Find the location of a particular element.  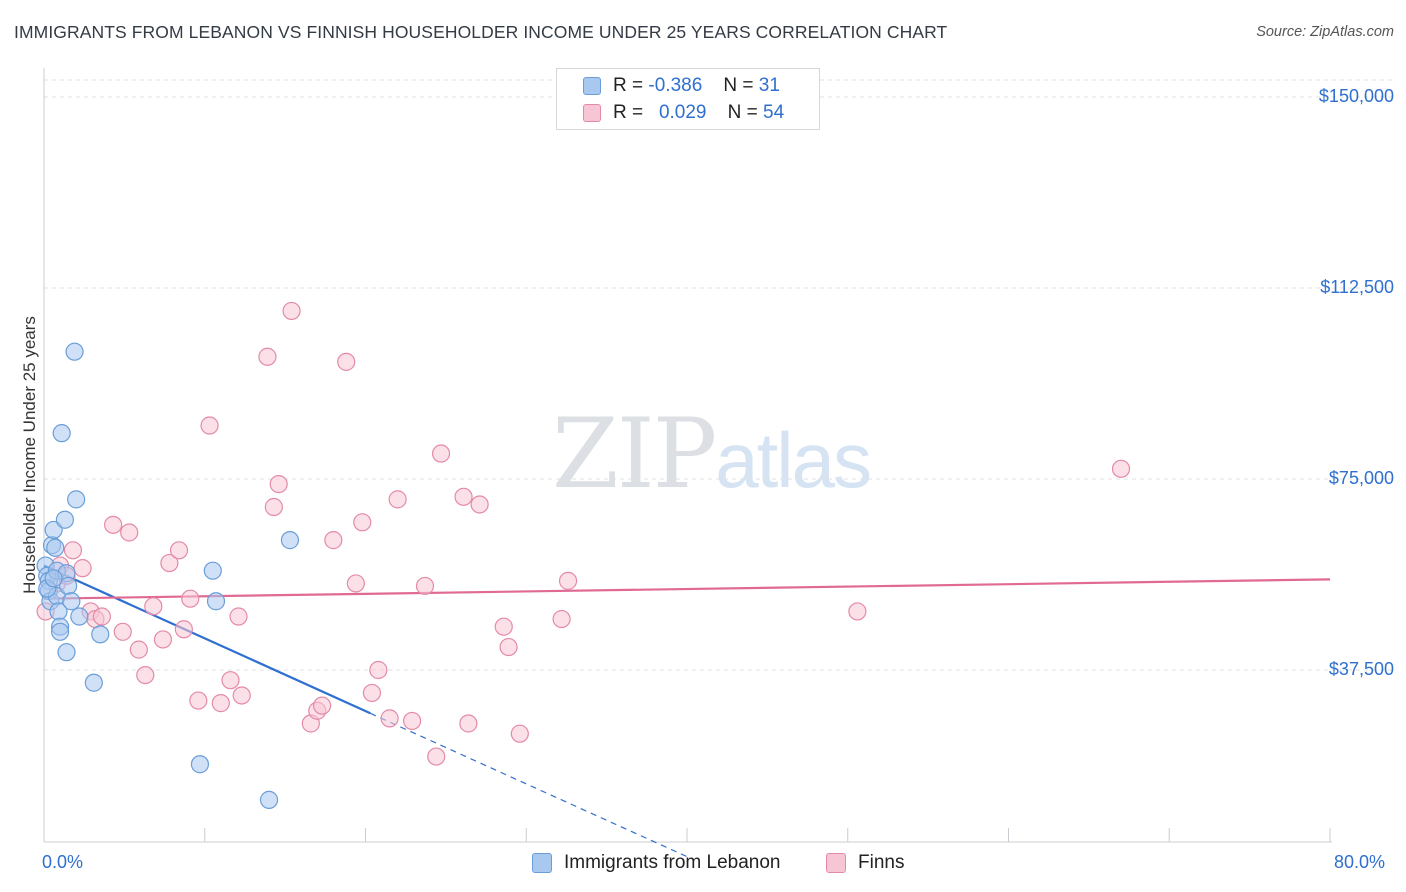

y-axis-label: Householder Income Under 25 years is located at coordinates (29, 455).